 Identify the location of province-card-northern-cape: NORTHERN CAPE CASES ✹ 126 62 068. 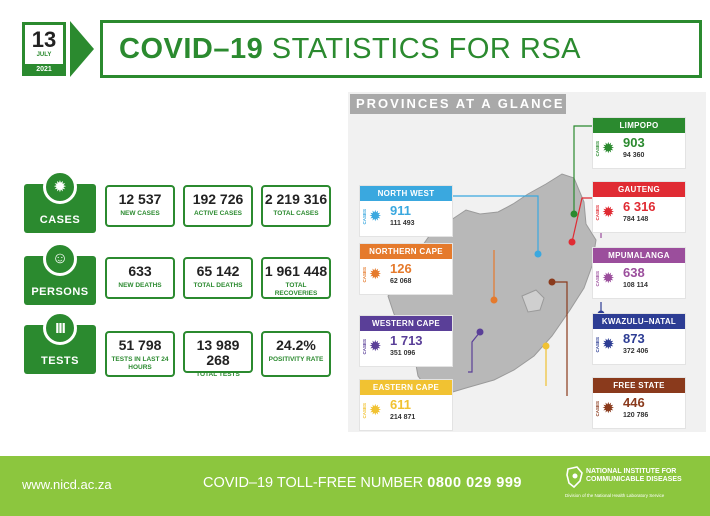
(406, 269).